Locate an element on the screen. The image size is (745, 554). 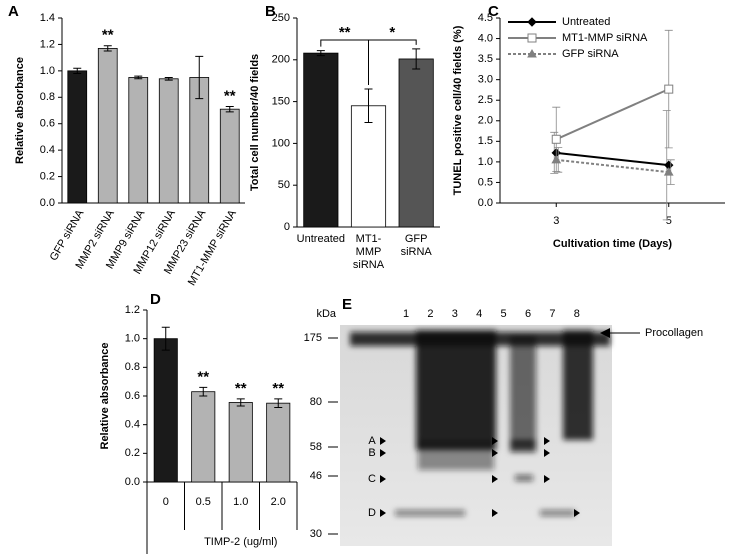
legend-label: GFP siRNA is located at coordinates (590, 54).